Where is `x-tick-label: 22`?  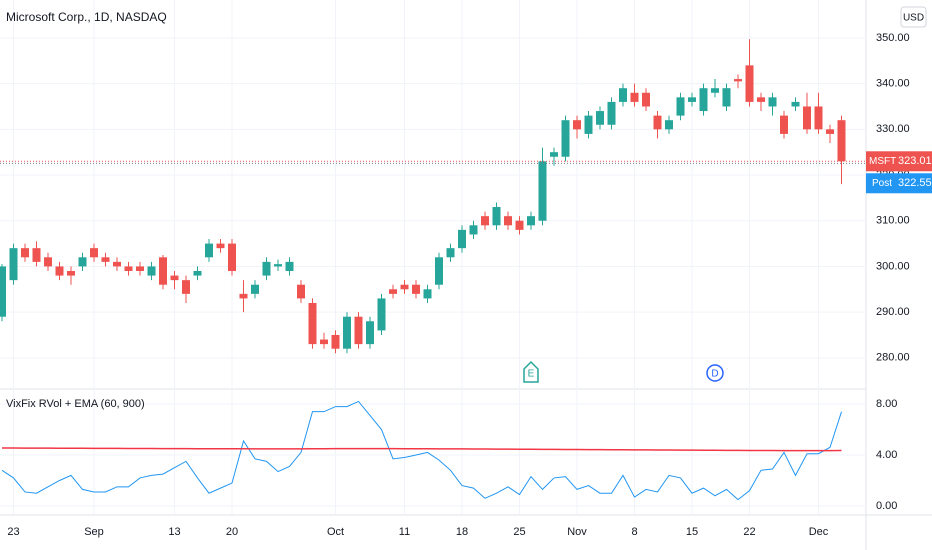
x-tick-label: 22 is located at coordinates (749, 532).